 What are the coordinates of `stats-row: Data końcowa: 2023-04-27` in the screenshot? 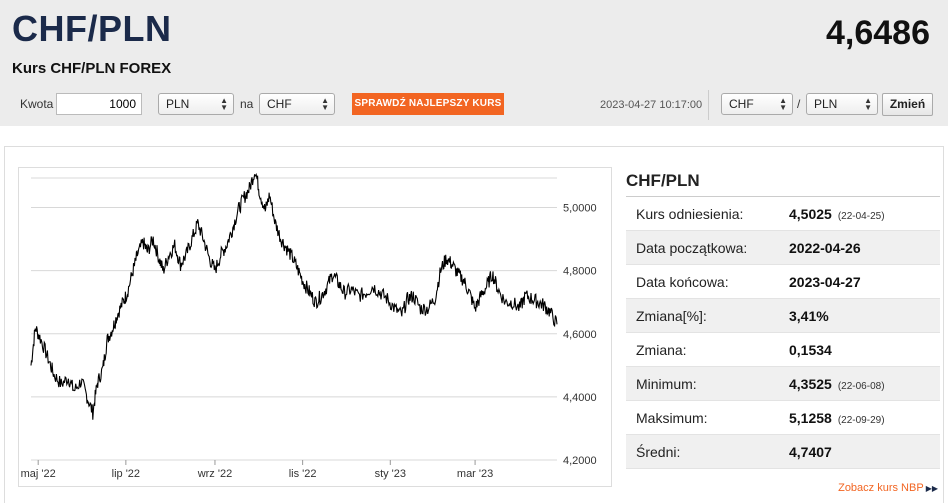 It's located at (783, 282).